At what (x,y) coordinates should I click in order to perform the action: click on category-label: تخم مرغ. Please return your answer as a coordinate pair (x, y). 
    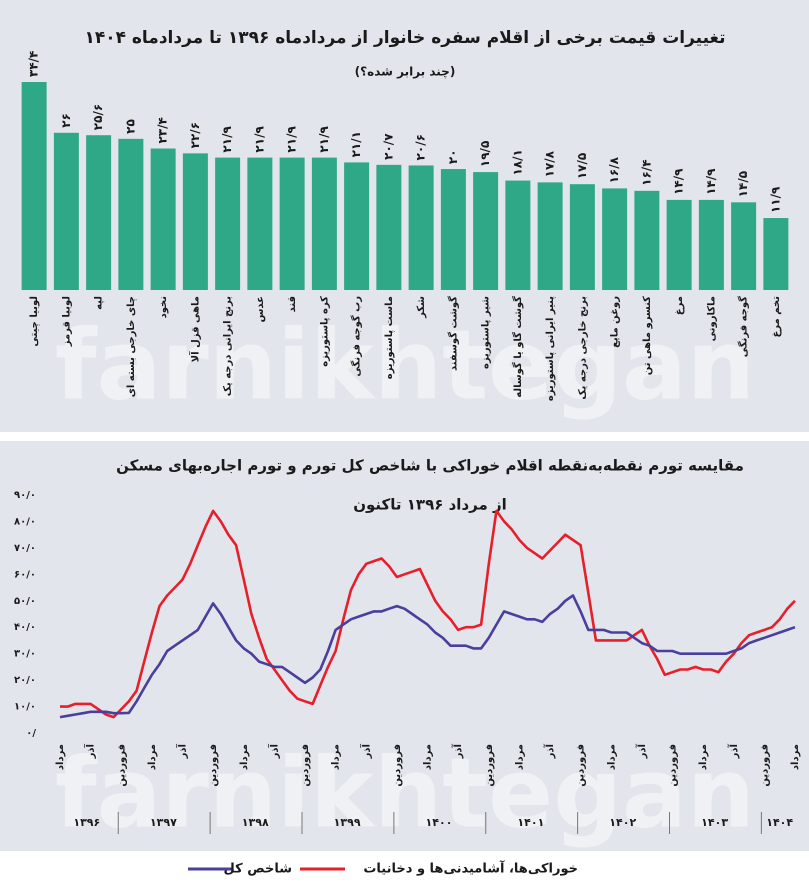
    Looking at the image, I should click on (776, 317).